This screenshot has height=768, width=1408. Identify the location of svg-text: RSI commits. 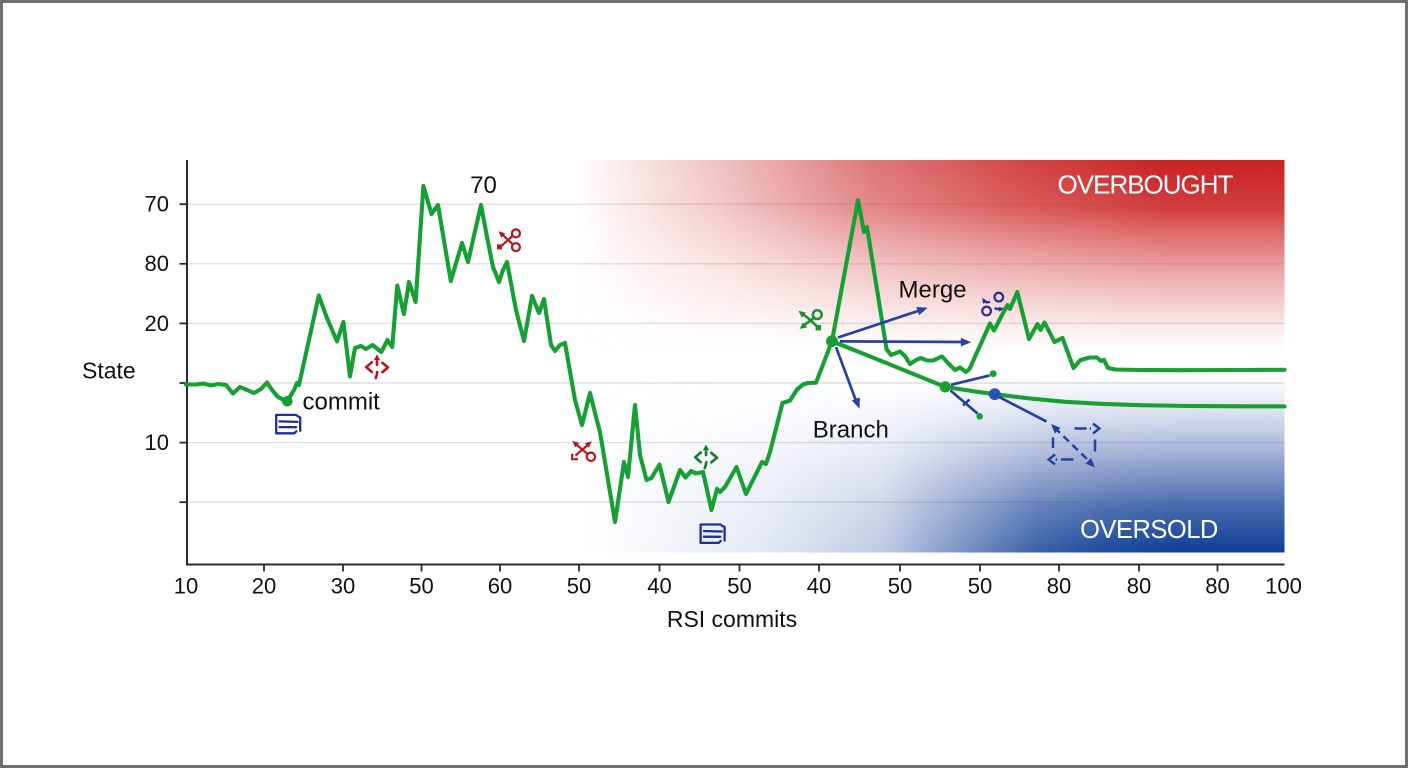
(732, 619).